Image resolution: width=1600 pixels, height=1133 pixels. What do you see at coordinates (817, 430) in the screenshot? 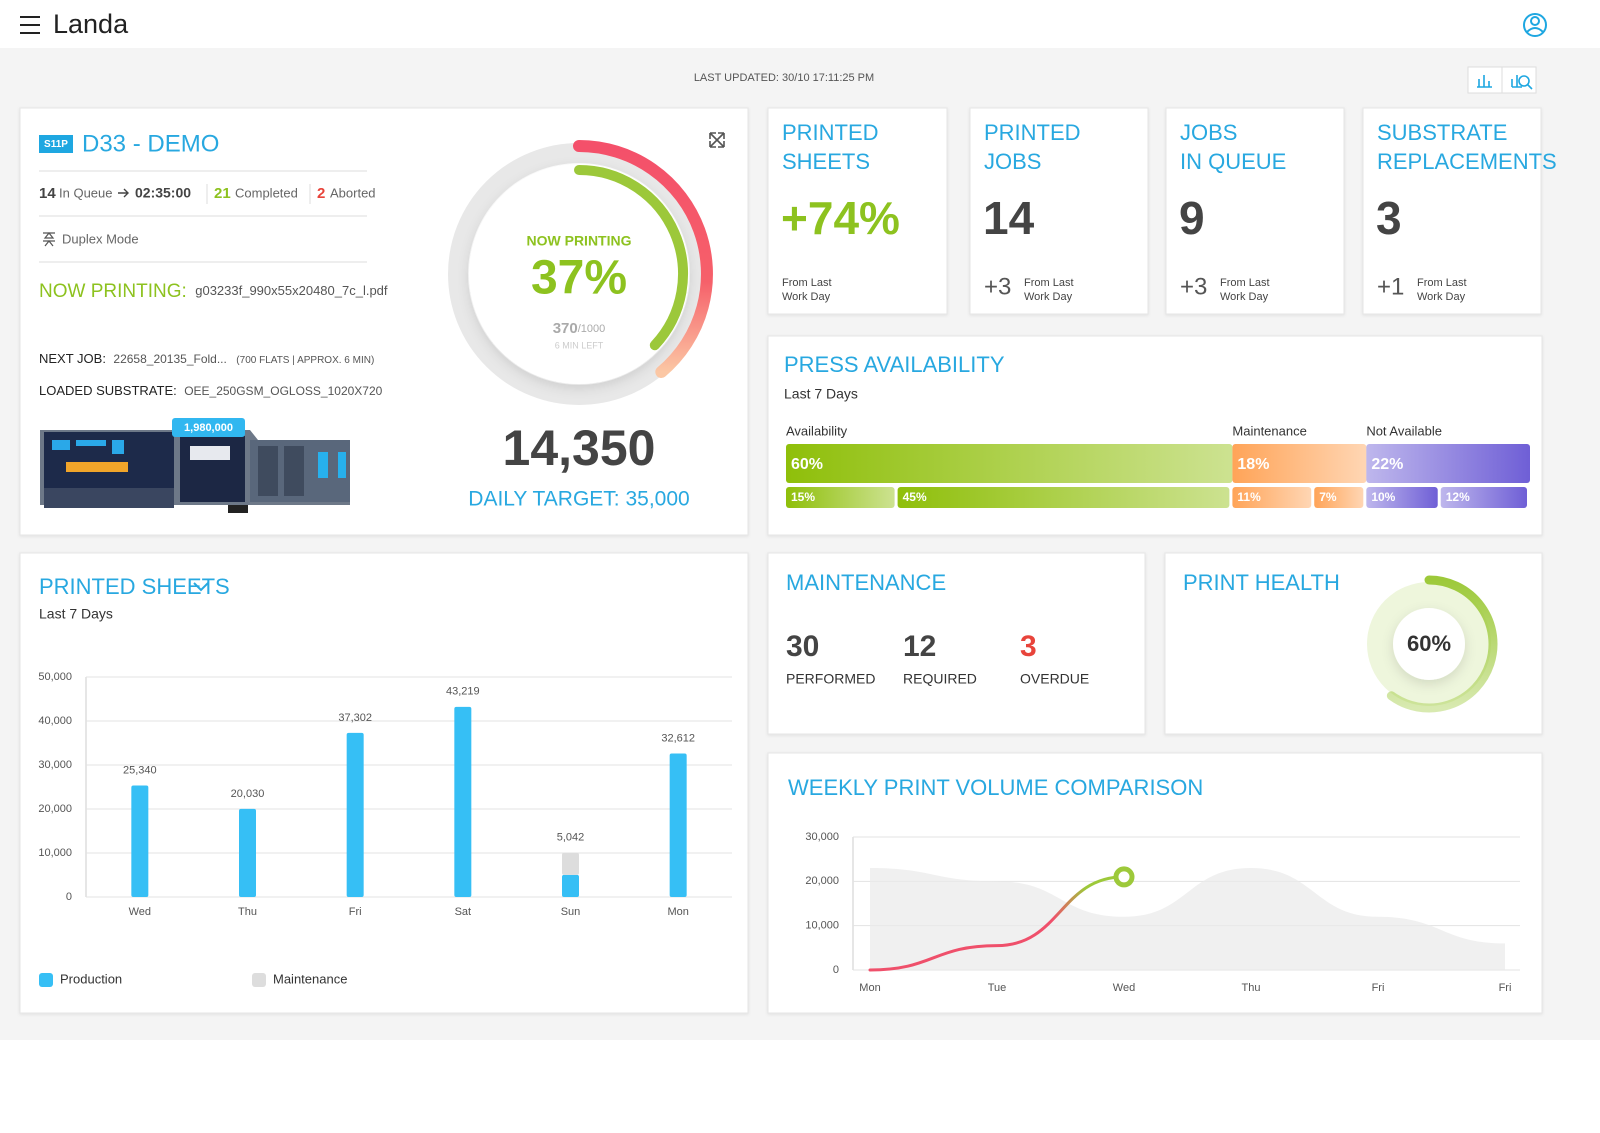
I see `availability-group-name: Availability` at bounding box center [817, 430].